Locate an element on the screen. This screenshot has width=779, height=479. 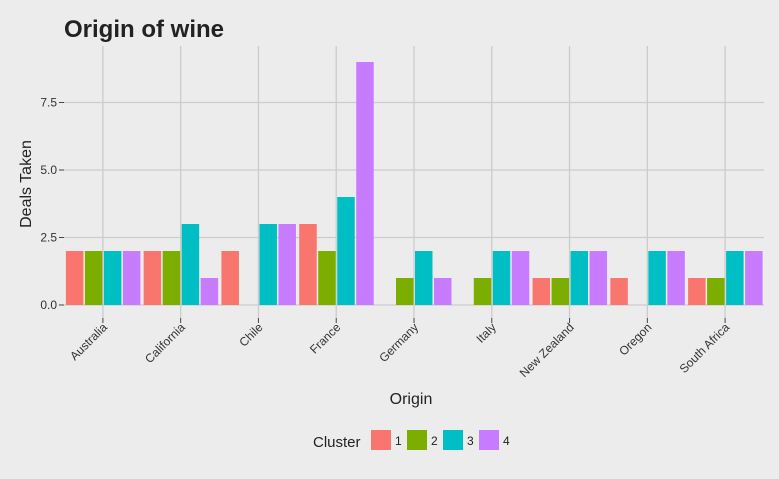
legend-label-1: 1 is located at coordinates (398, 441).